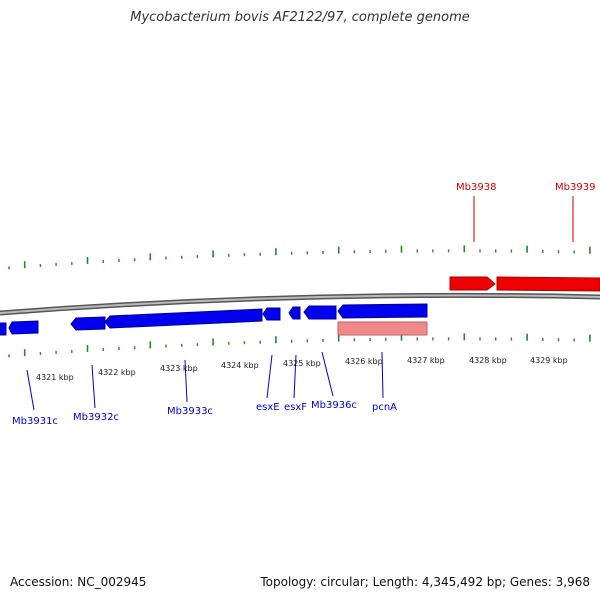 The height and width of the screenshot is (600, 600). I want to click on gene-arrow-mb3939, so click(548, 284).